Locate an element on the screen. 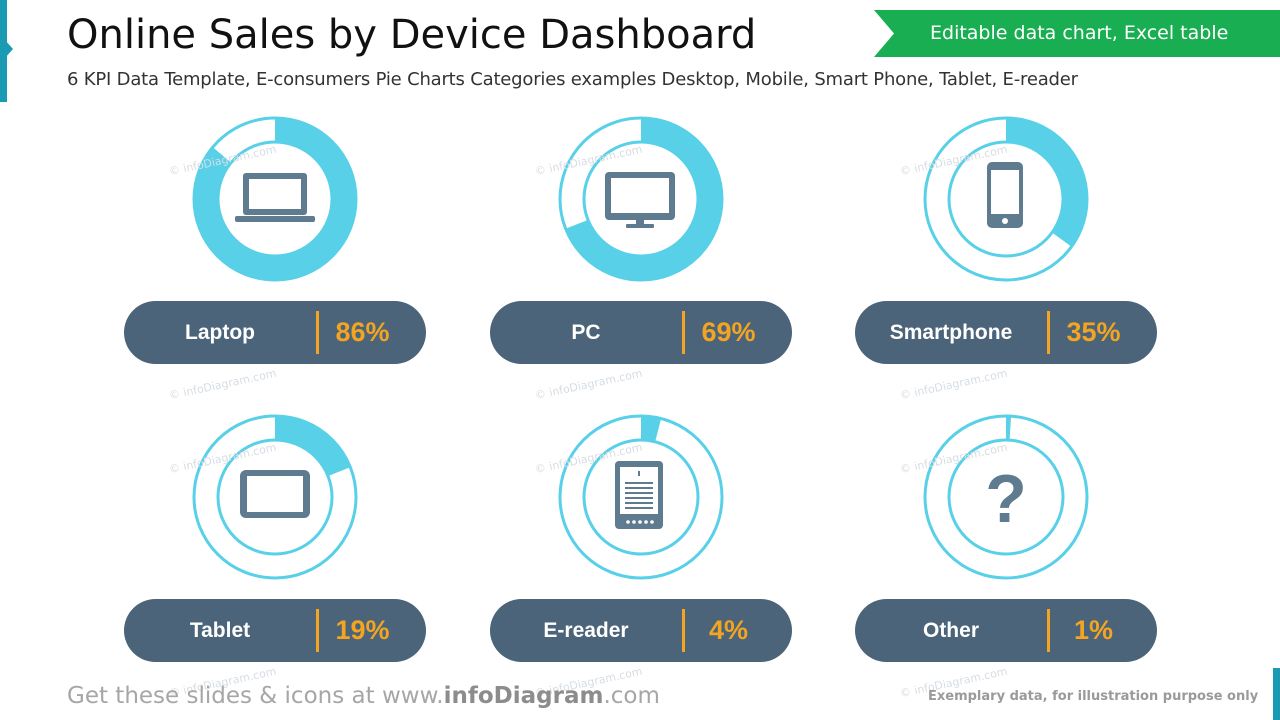 The height and width of the screenshot is (720, 1280). kpi-pill: Smartphone 35% is located at coordinates (1006, 332).